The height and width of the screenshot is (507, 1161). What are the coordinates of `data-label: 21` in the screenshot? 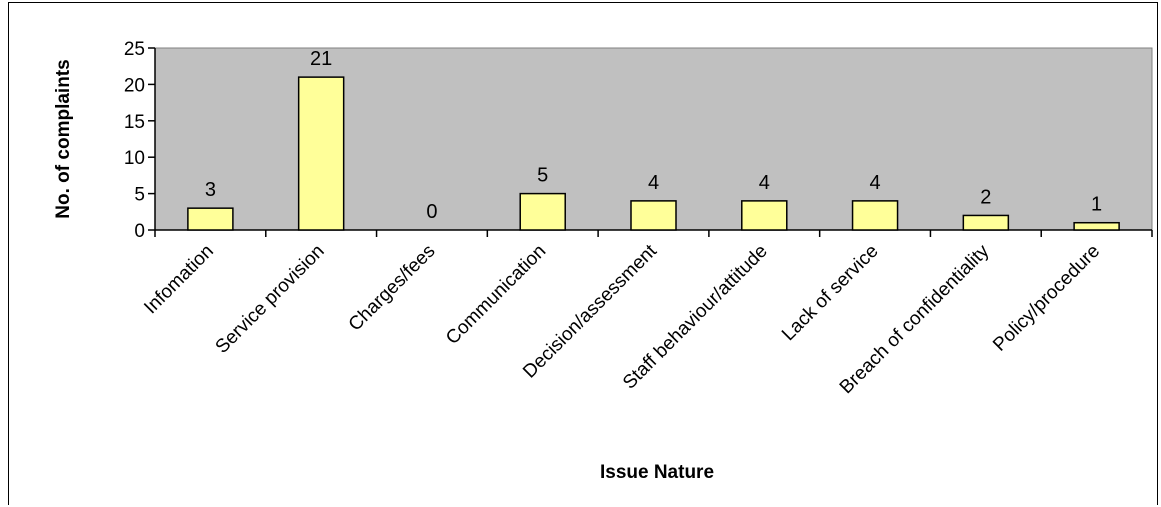 It's located at (321, 59).